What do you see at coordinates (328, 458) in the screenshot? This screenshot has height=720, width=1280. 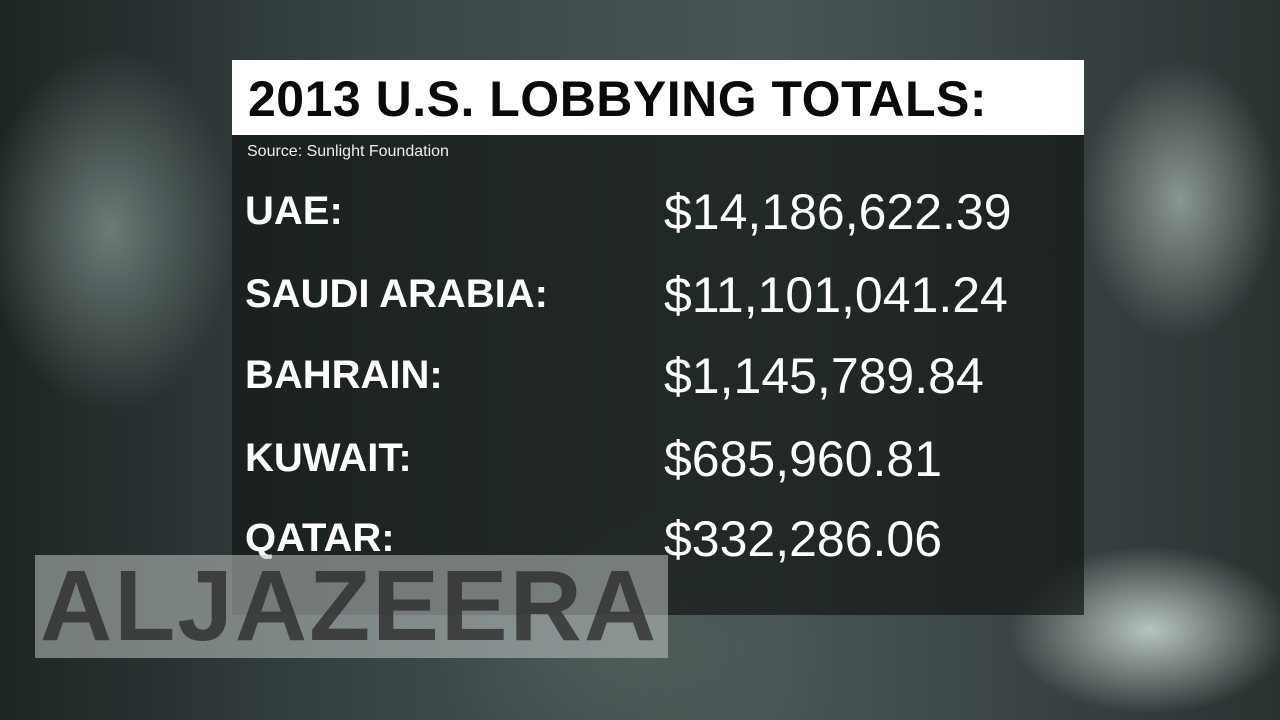 I see `row-label: KUWAIT:` at bounding box center [328, 458].